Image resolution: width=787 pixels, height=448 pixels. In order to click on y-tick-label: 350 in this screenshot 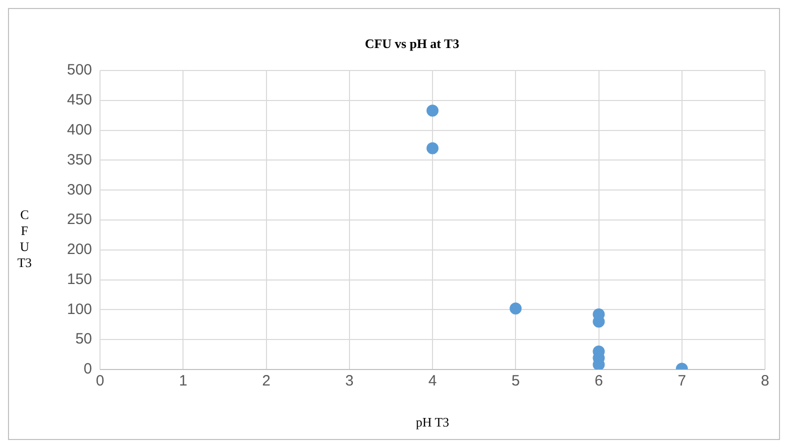, I will do `click(79, 159)`.